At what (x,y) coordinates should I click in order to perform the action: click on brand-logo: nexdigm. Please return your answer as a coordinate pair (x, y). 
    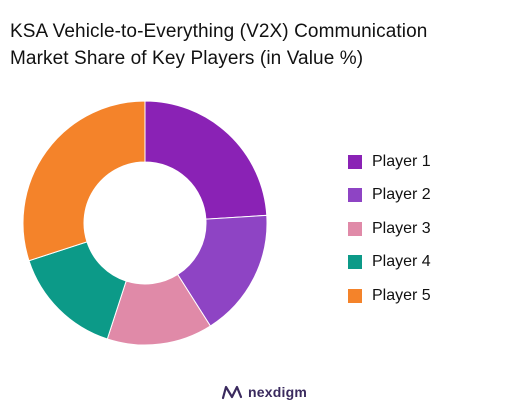
    Looking at the image, I should click on (264, 392).